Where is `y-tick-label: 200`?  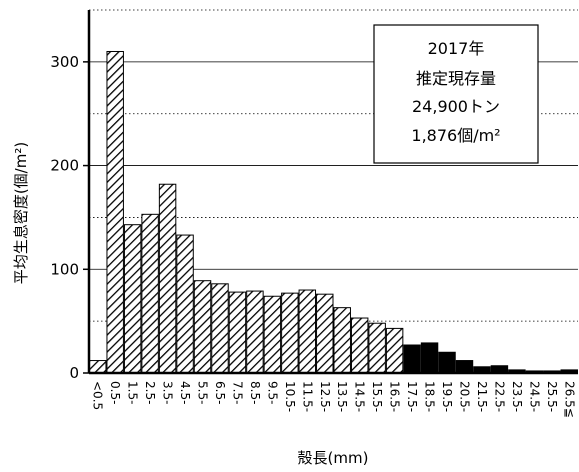 y-tick-label: 200 is located at coordinates (64, 166).